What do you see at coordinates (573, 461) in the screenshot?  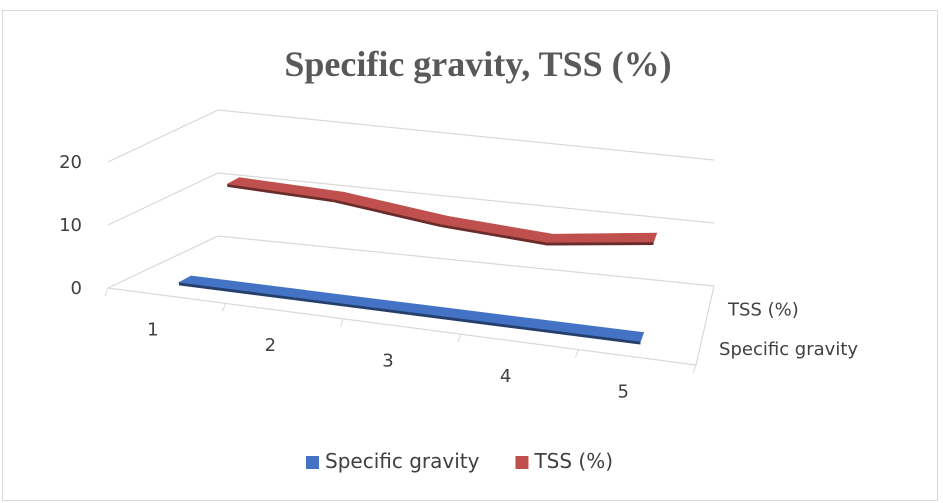 I see `legend-label: TSS (%)` at bounding box center [573, 461].